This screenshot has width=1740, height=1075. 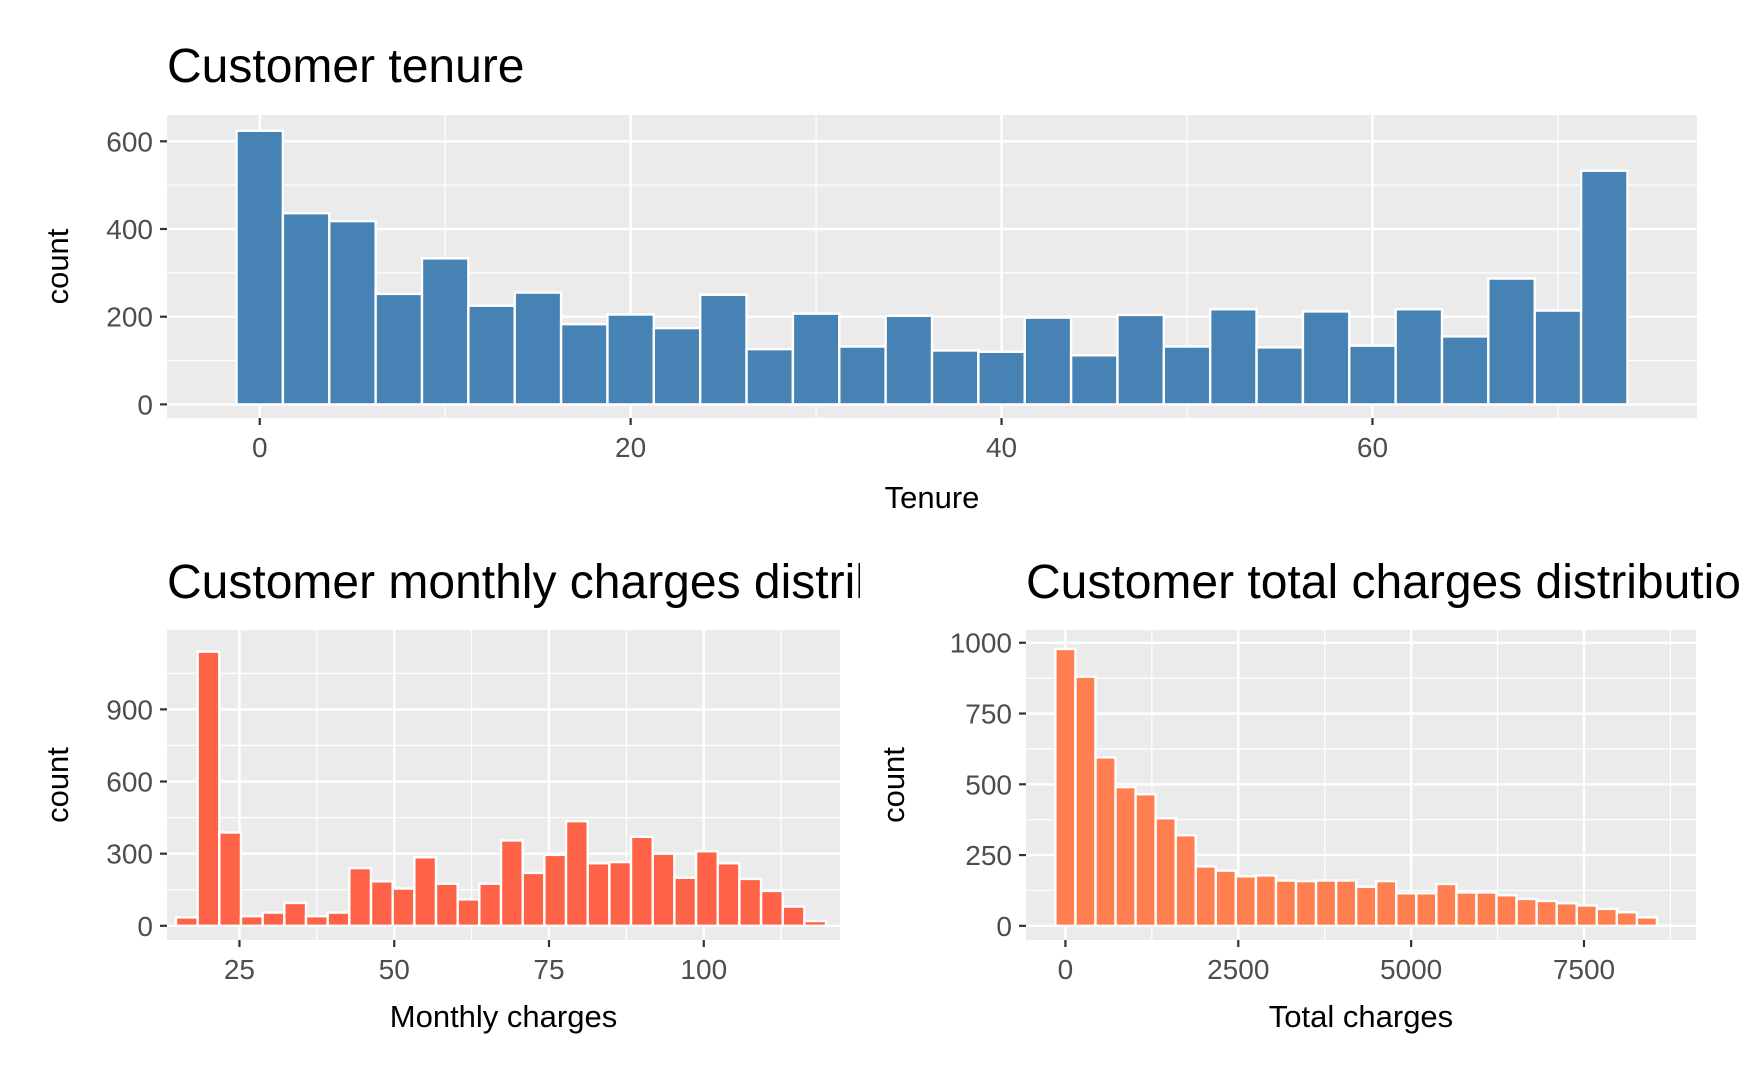 I want to click on x-tick-label: 50, so click(x=394, y=969).